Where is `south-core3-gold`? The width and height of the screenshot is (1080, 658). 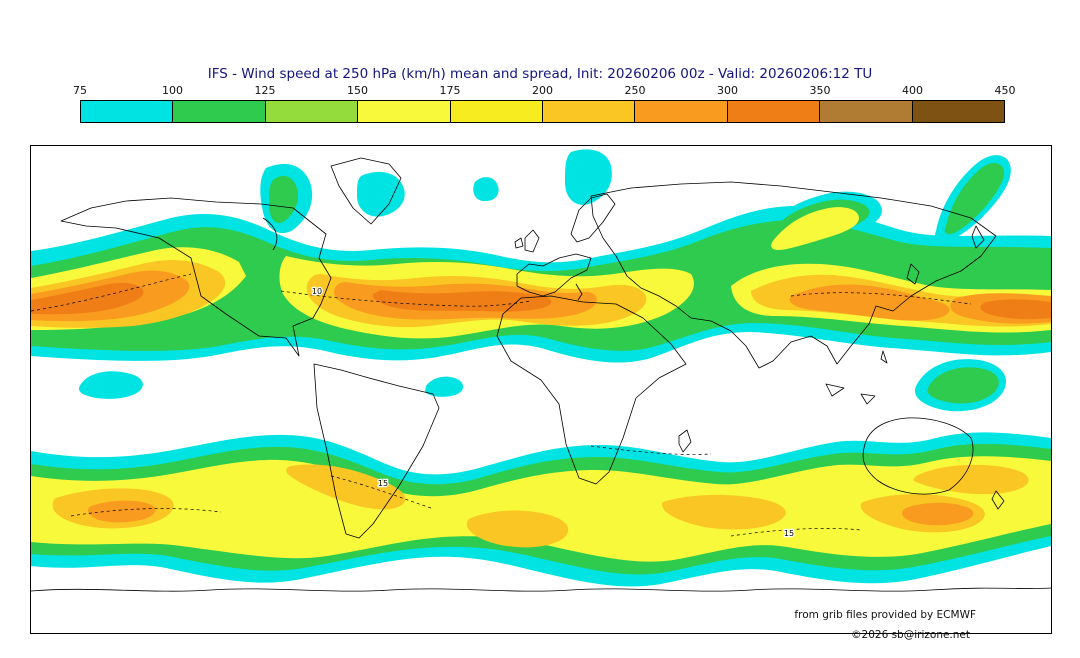
south-core3-gold is located at coordinates (518, 529).